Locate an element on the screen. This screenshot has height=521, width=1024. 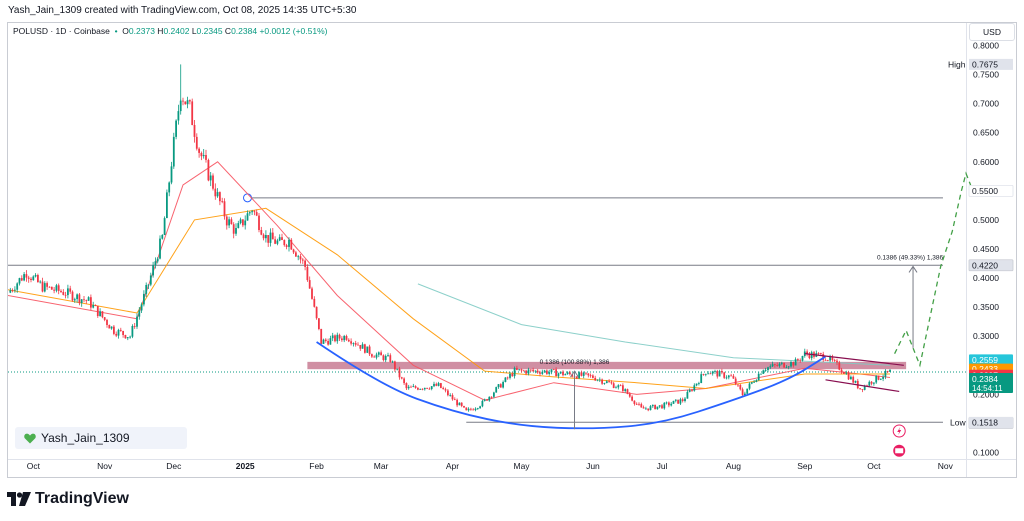
low-label: L is located at coordinates (194, 31).